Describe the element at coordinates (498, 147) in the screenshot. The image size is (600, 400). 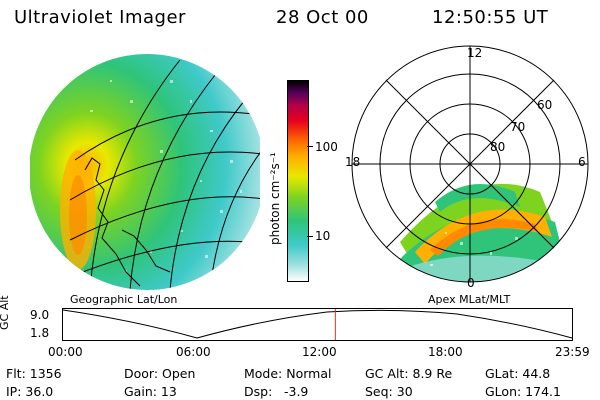
I see `polar-ring-80: 80` at that location.